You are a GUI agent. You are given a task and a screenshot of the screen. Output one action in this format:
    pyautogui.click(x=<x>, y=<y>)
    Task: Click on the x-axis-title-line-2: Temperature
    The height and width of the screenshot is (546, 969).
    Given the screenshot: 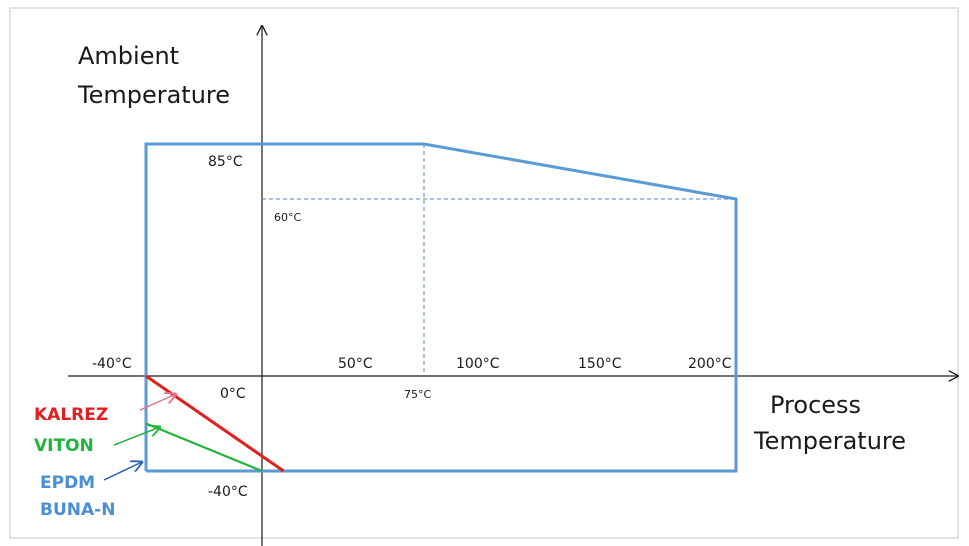 What is the action you would take?
    pyautogui.click(x=829, y=441)
    